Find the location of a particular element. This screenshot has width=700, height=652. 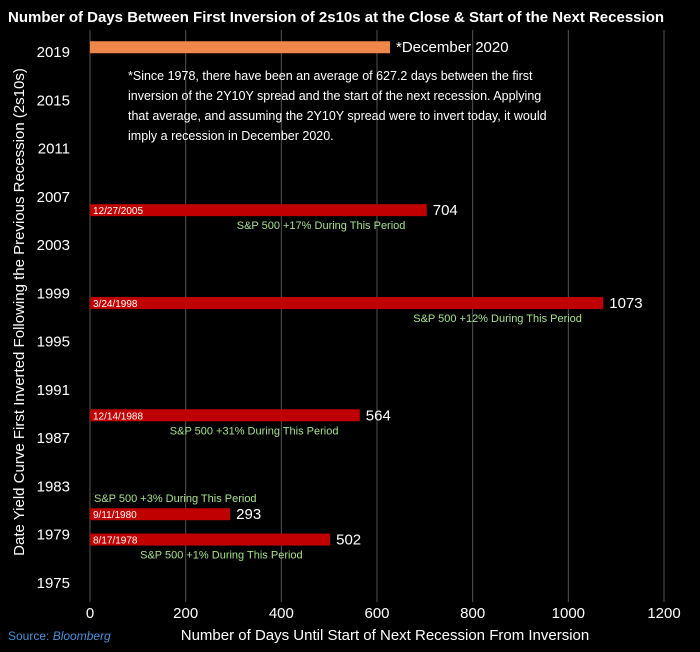

y-tick-label: 1975 is located at coordinates (53, 583).